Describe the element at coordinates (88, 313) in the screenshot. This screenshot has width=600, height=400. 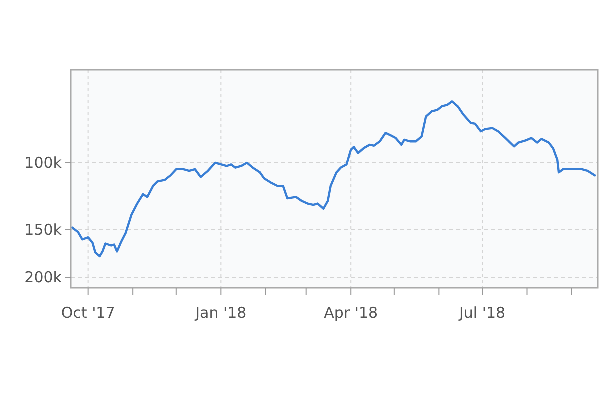
I see `x-tick-label: Oct '17` at that location.